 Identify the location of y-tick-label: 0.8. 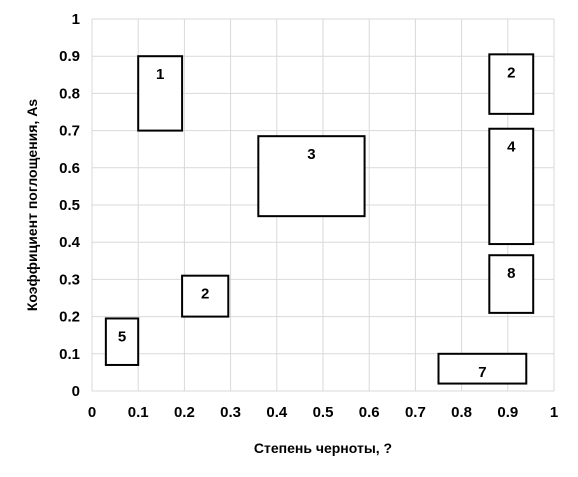
(69, 93).